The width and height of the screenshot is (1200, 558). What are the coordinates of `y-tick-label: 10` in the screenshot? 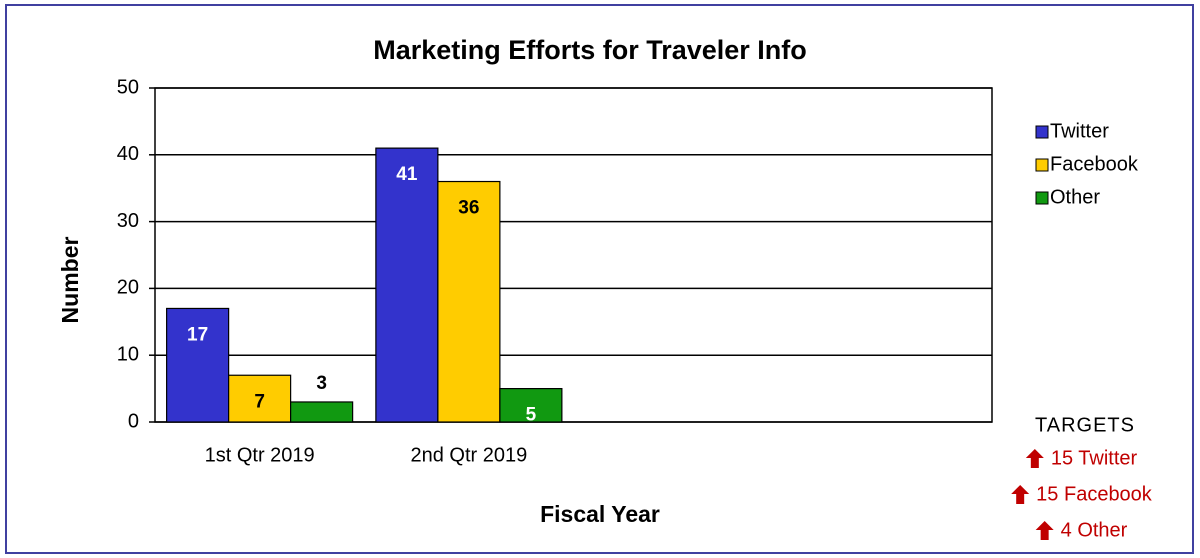 It's located at (128, 354).